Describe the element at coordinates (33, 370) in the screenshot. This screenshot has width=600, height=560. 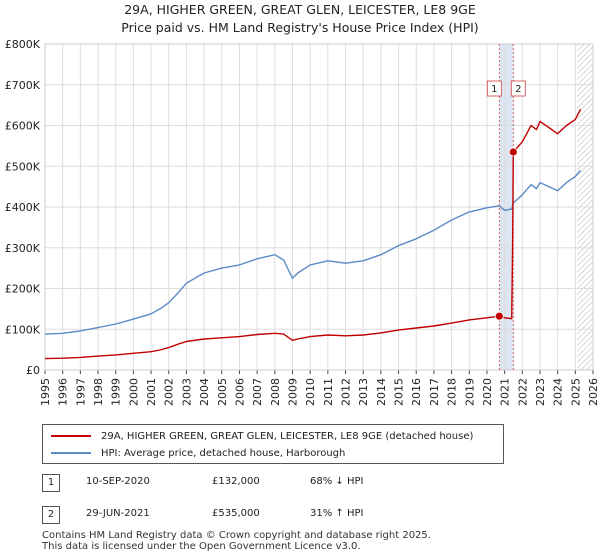
I see `y-tick-label: £0` at that location.